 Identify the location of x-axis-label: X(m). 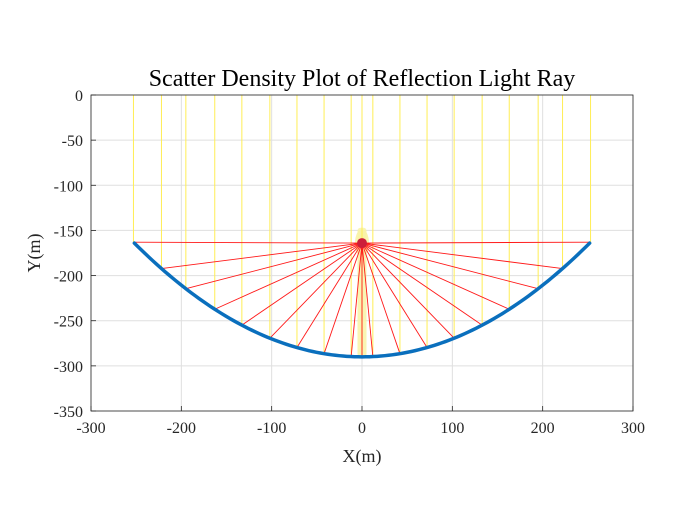
(362, 456).